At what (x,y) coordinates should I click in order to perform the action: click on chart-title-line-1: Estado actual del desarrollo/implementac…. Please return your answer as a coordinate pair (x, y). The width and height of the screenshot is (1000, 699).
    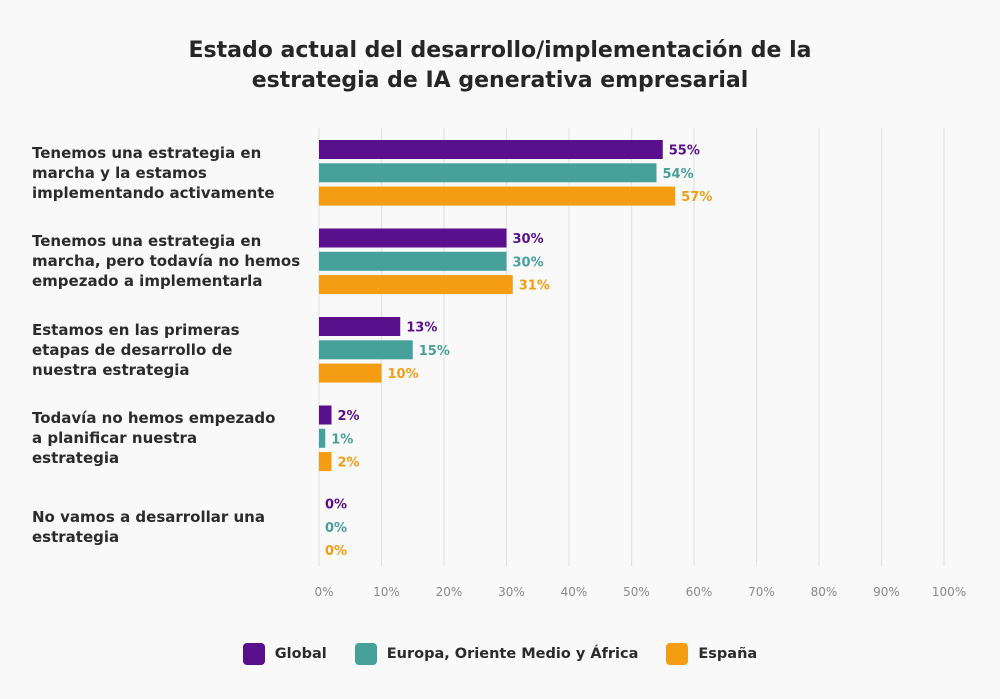
    Looking at the image, I should click on (500, 50).